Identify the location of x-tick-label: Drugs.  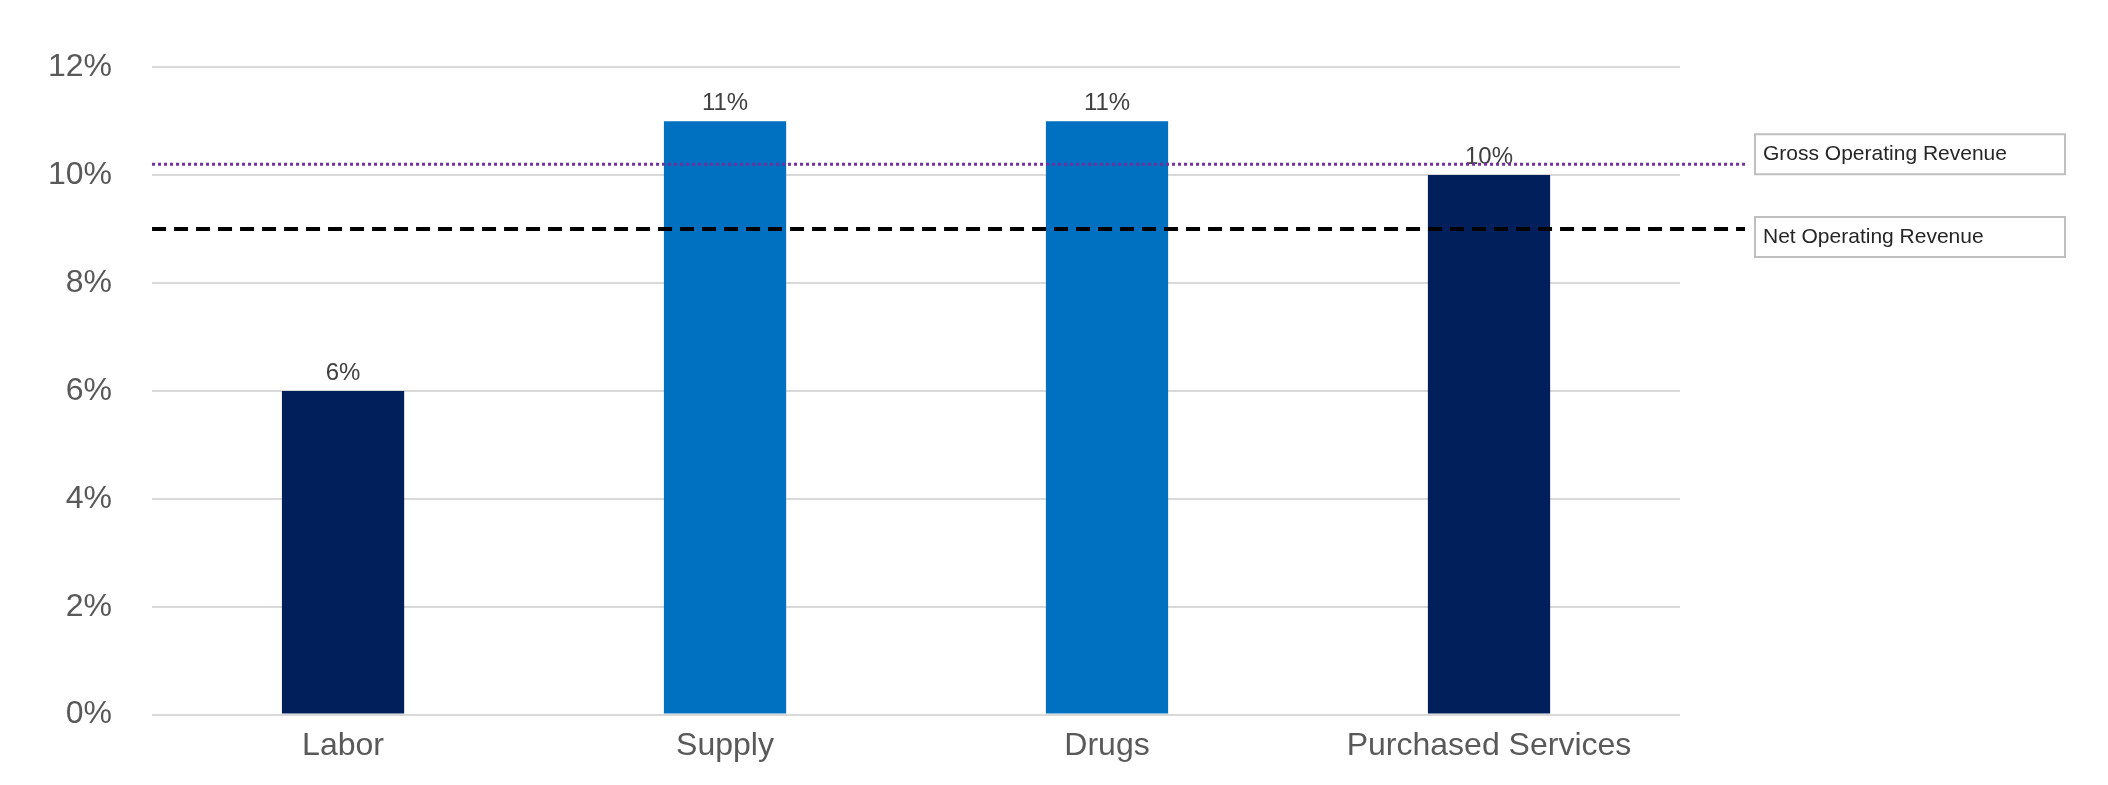
(1107, 743).